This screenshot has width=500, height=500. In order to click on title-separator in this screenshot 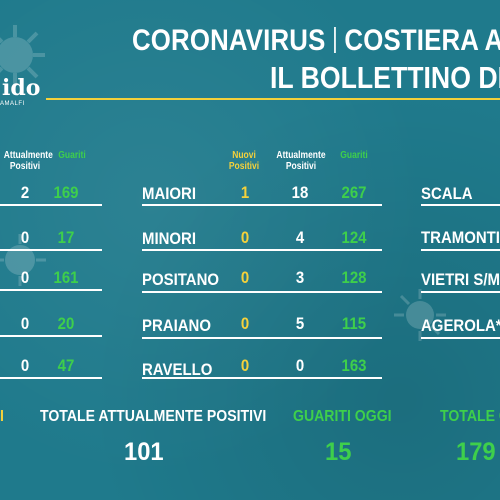, I will do `click(335, 40)`.